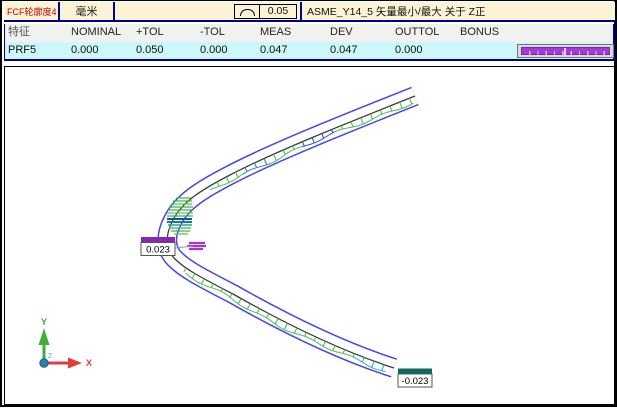 The image size is (617, 408). I want to click on standard-note: ASME_Y14_5 矢量最小/最大 关于 Z正, so click(396, 11).